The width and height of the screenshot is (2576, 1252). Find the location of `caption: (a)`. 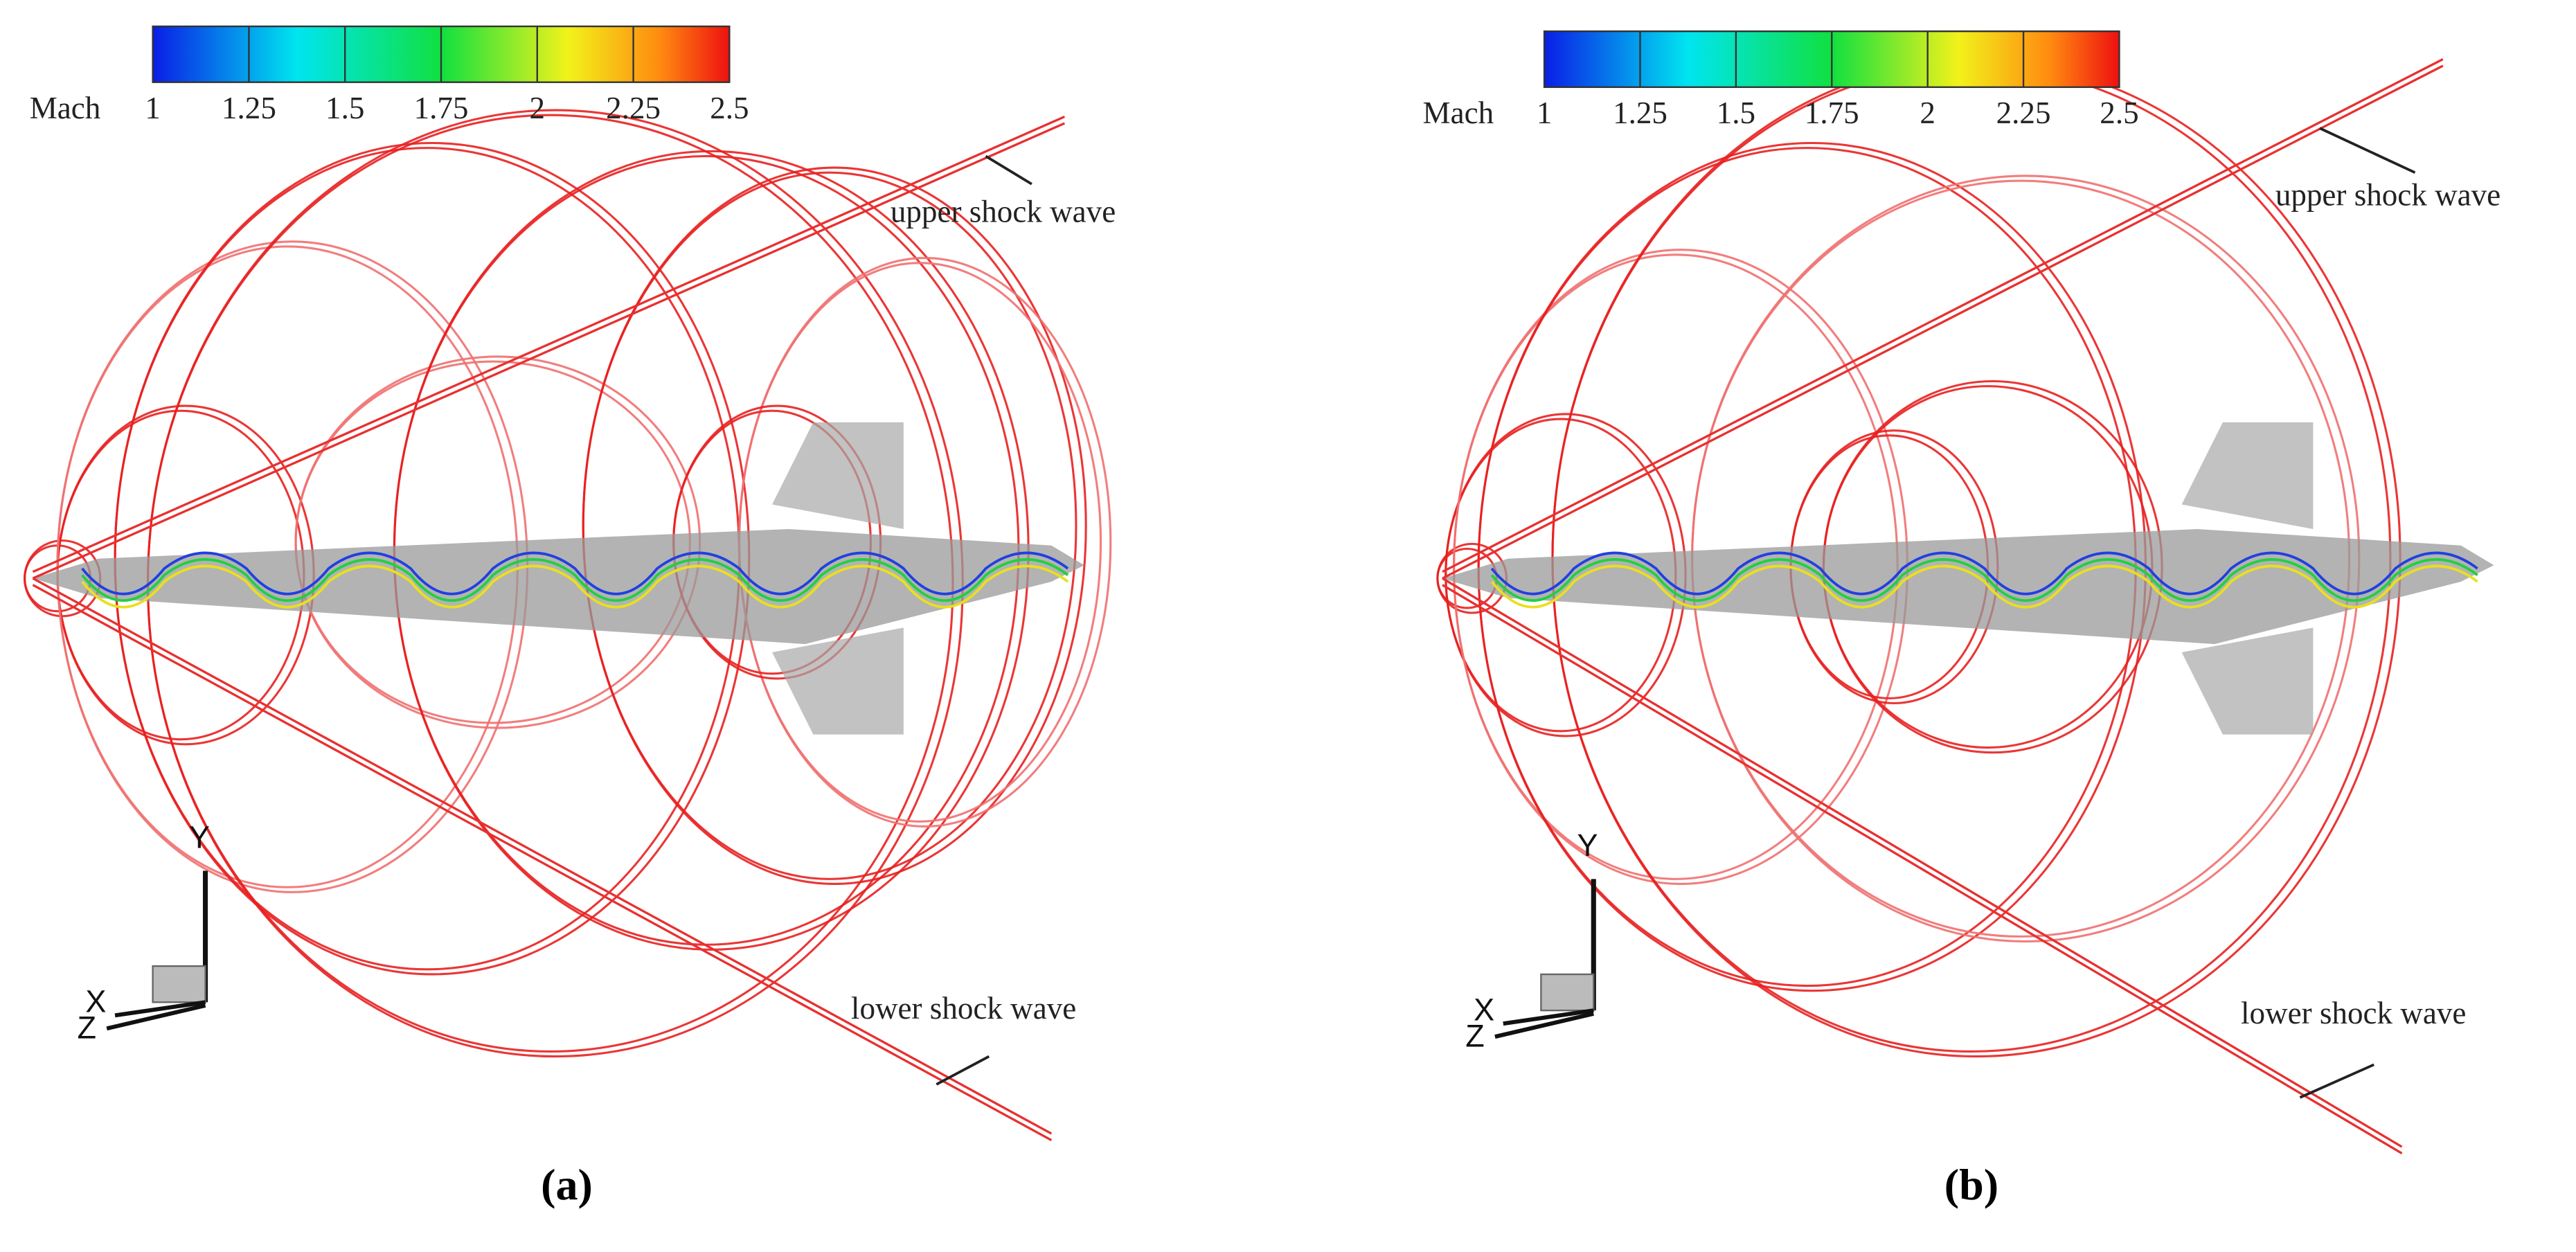

caption: (a) is located at coordinates (567, 1184).